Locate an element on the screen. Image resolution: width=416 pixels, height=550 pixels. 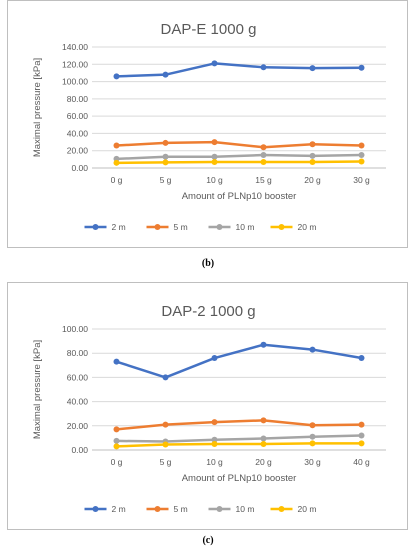
y-tick-label: 40.00 is located at coordinates (78, 402).